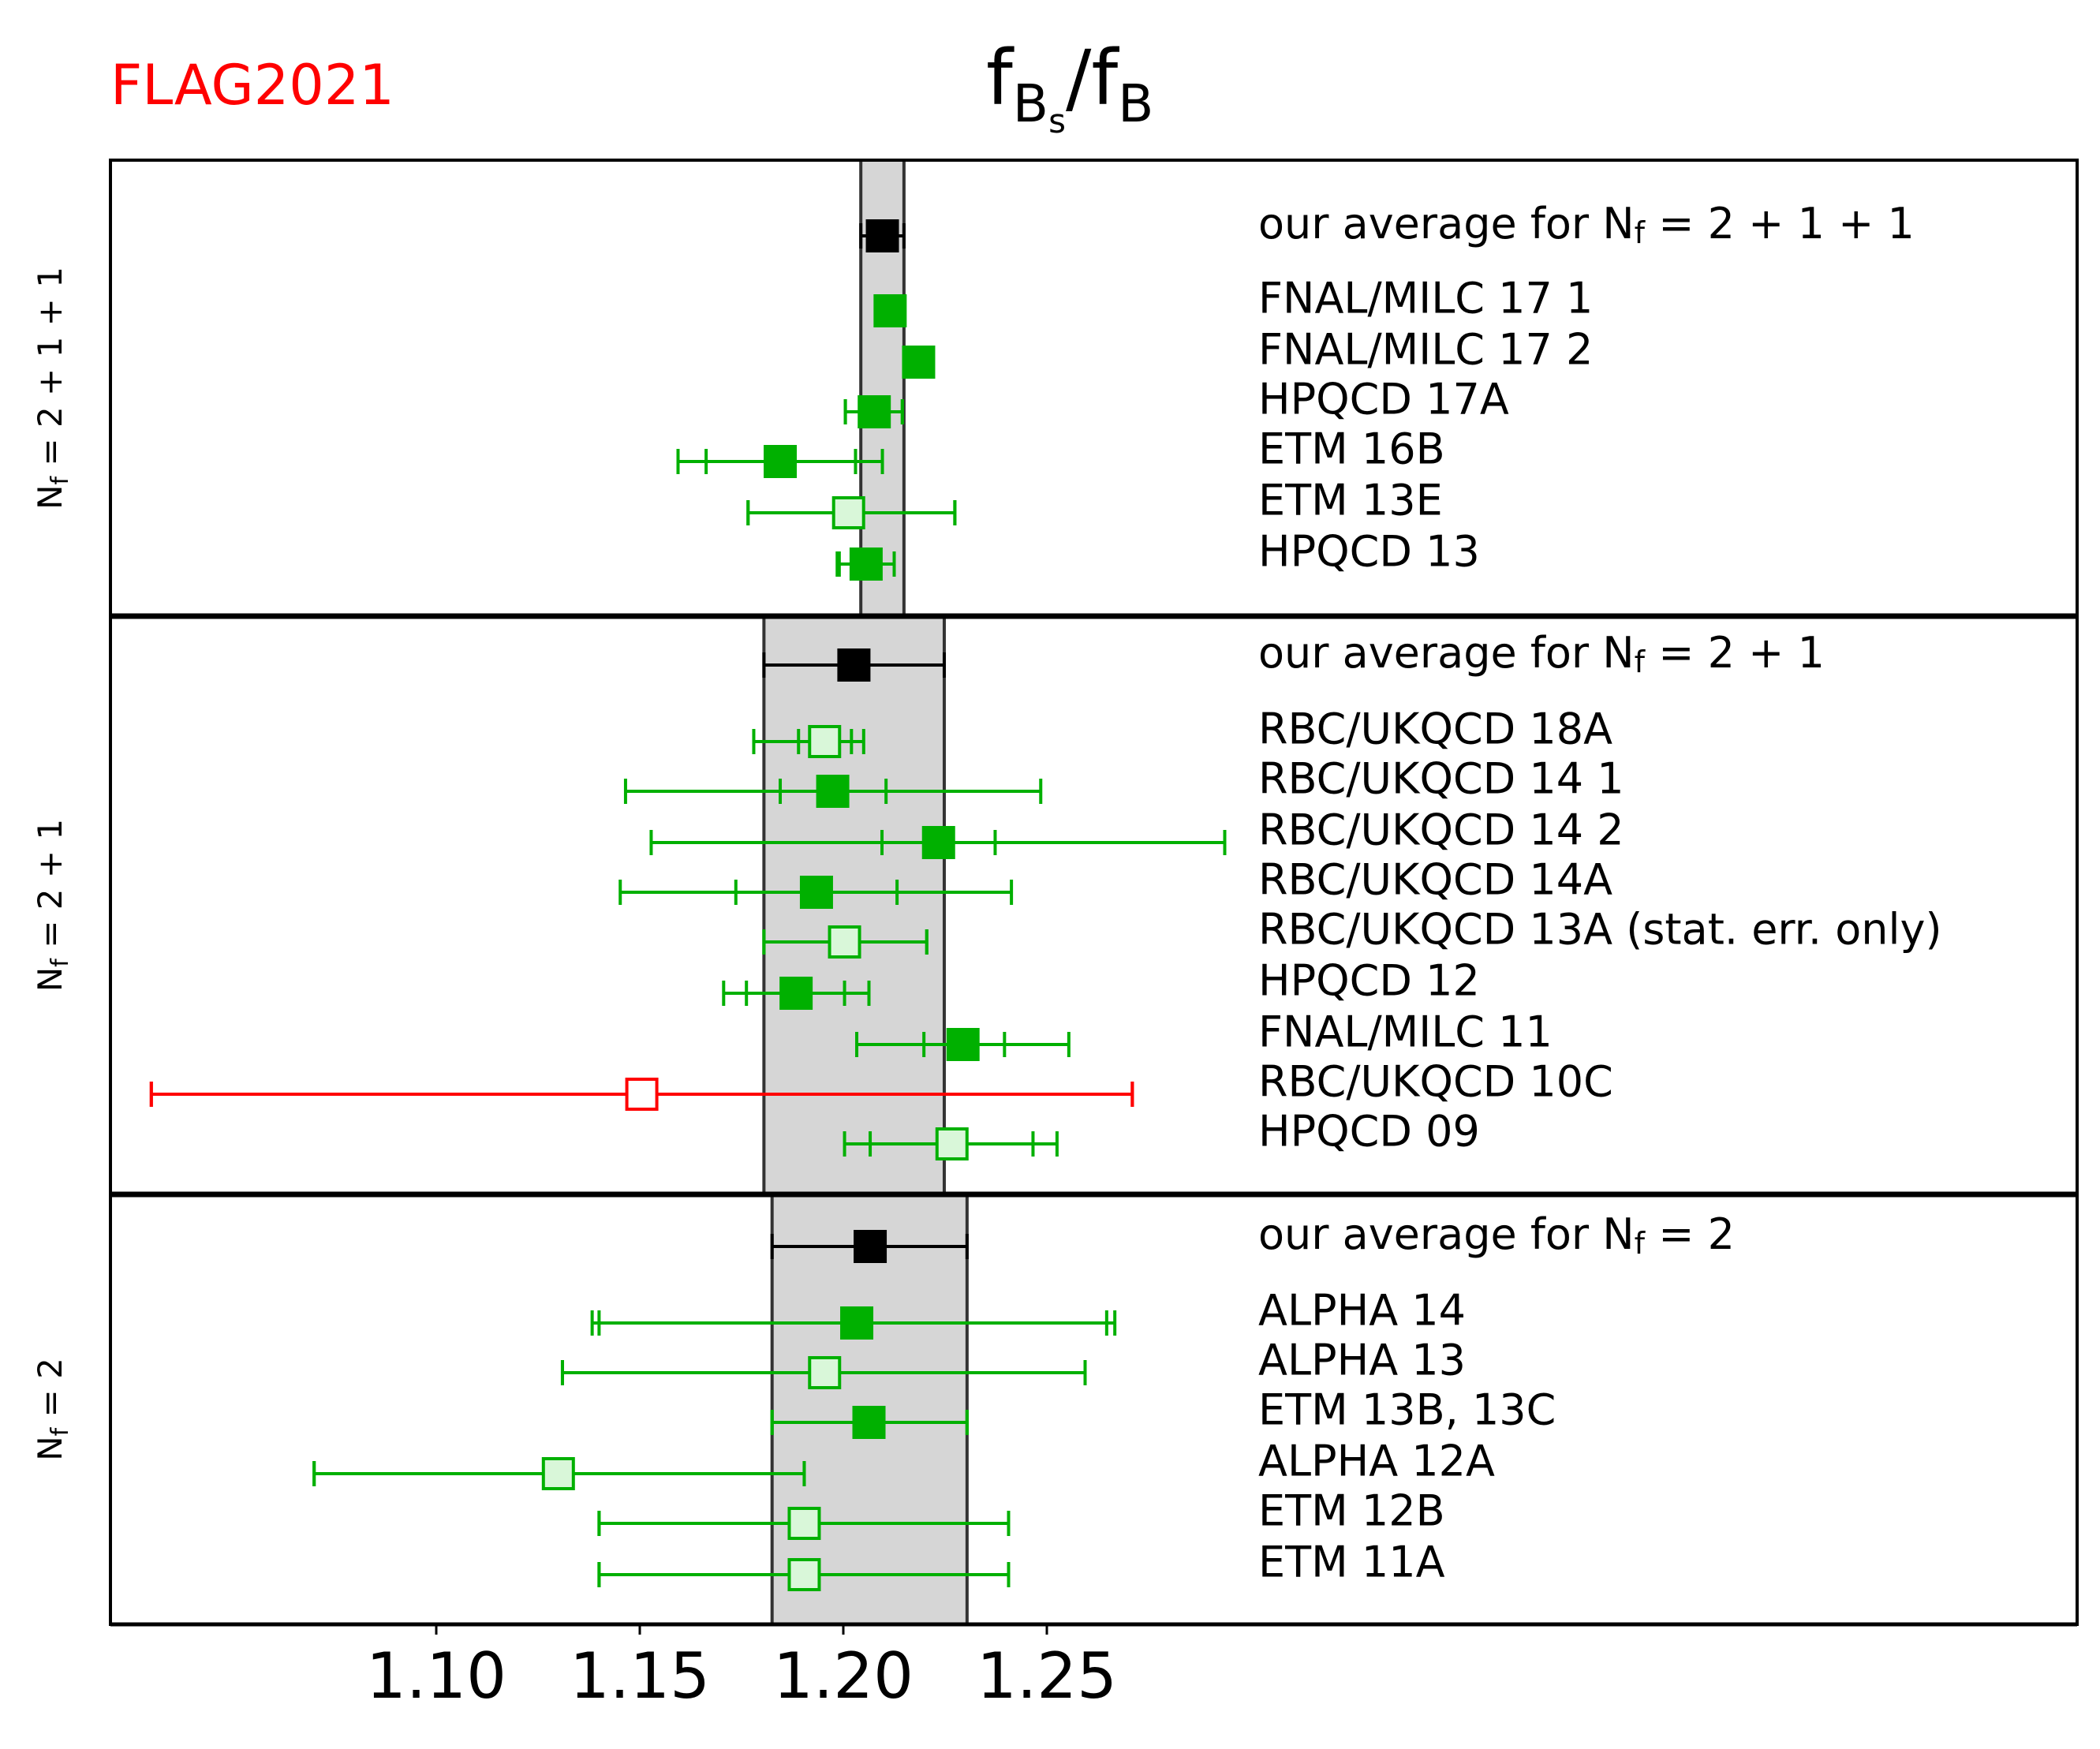  I want to click on data-point-label: ETM 13B, 13C, so click(1407, 1410).